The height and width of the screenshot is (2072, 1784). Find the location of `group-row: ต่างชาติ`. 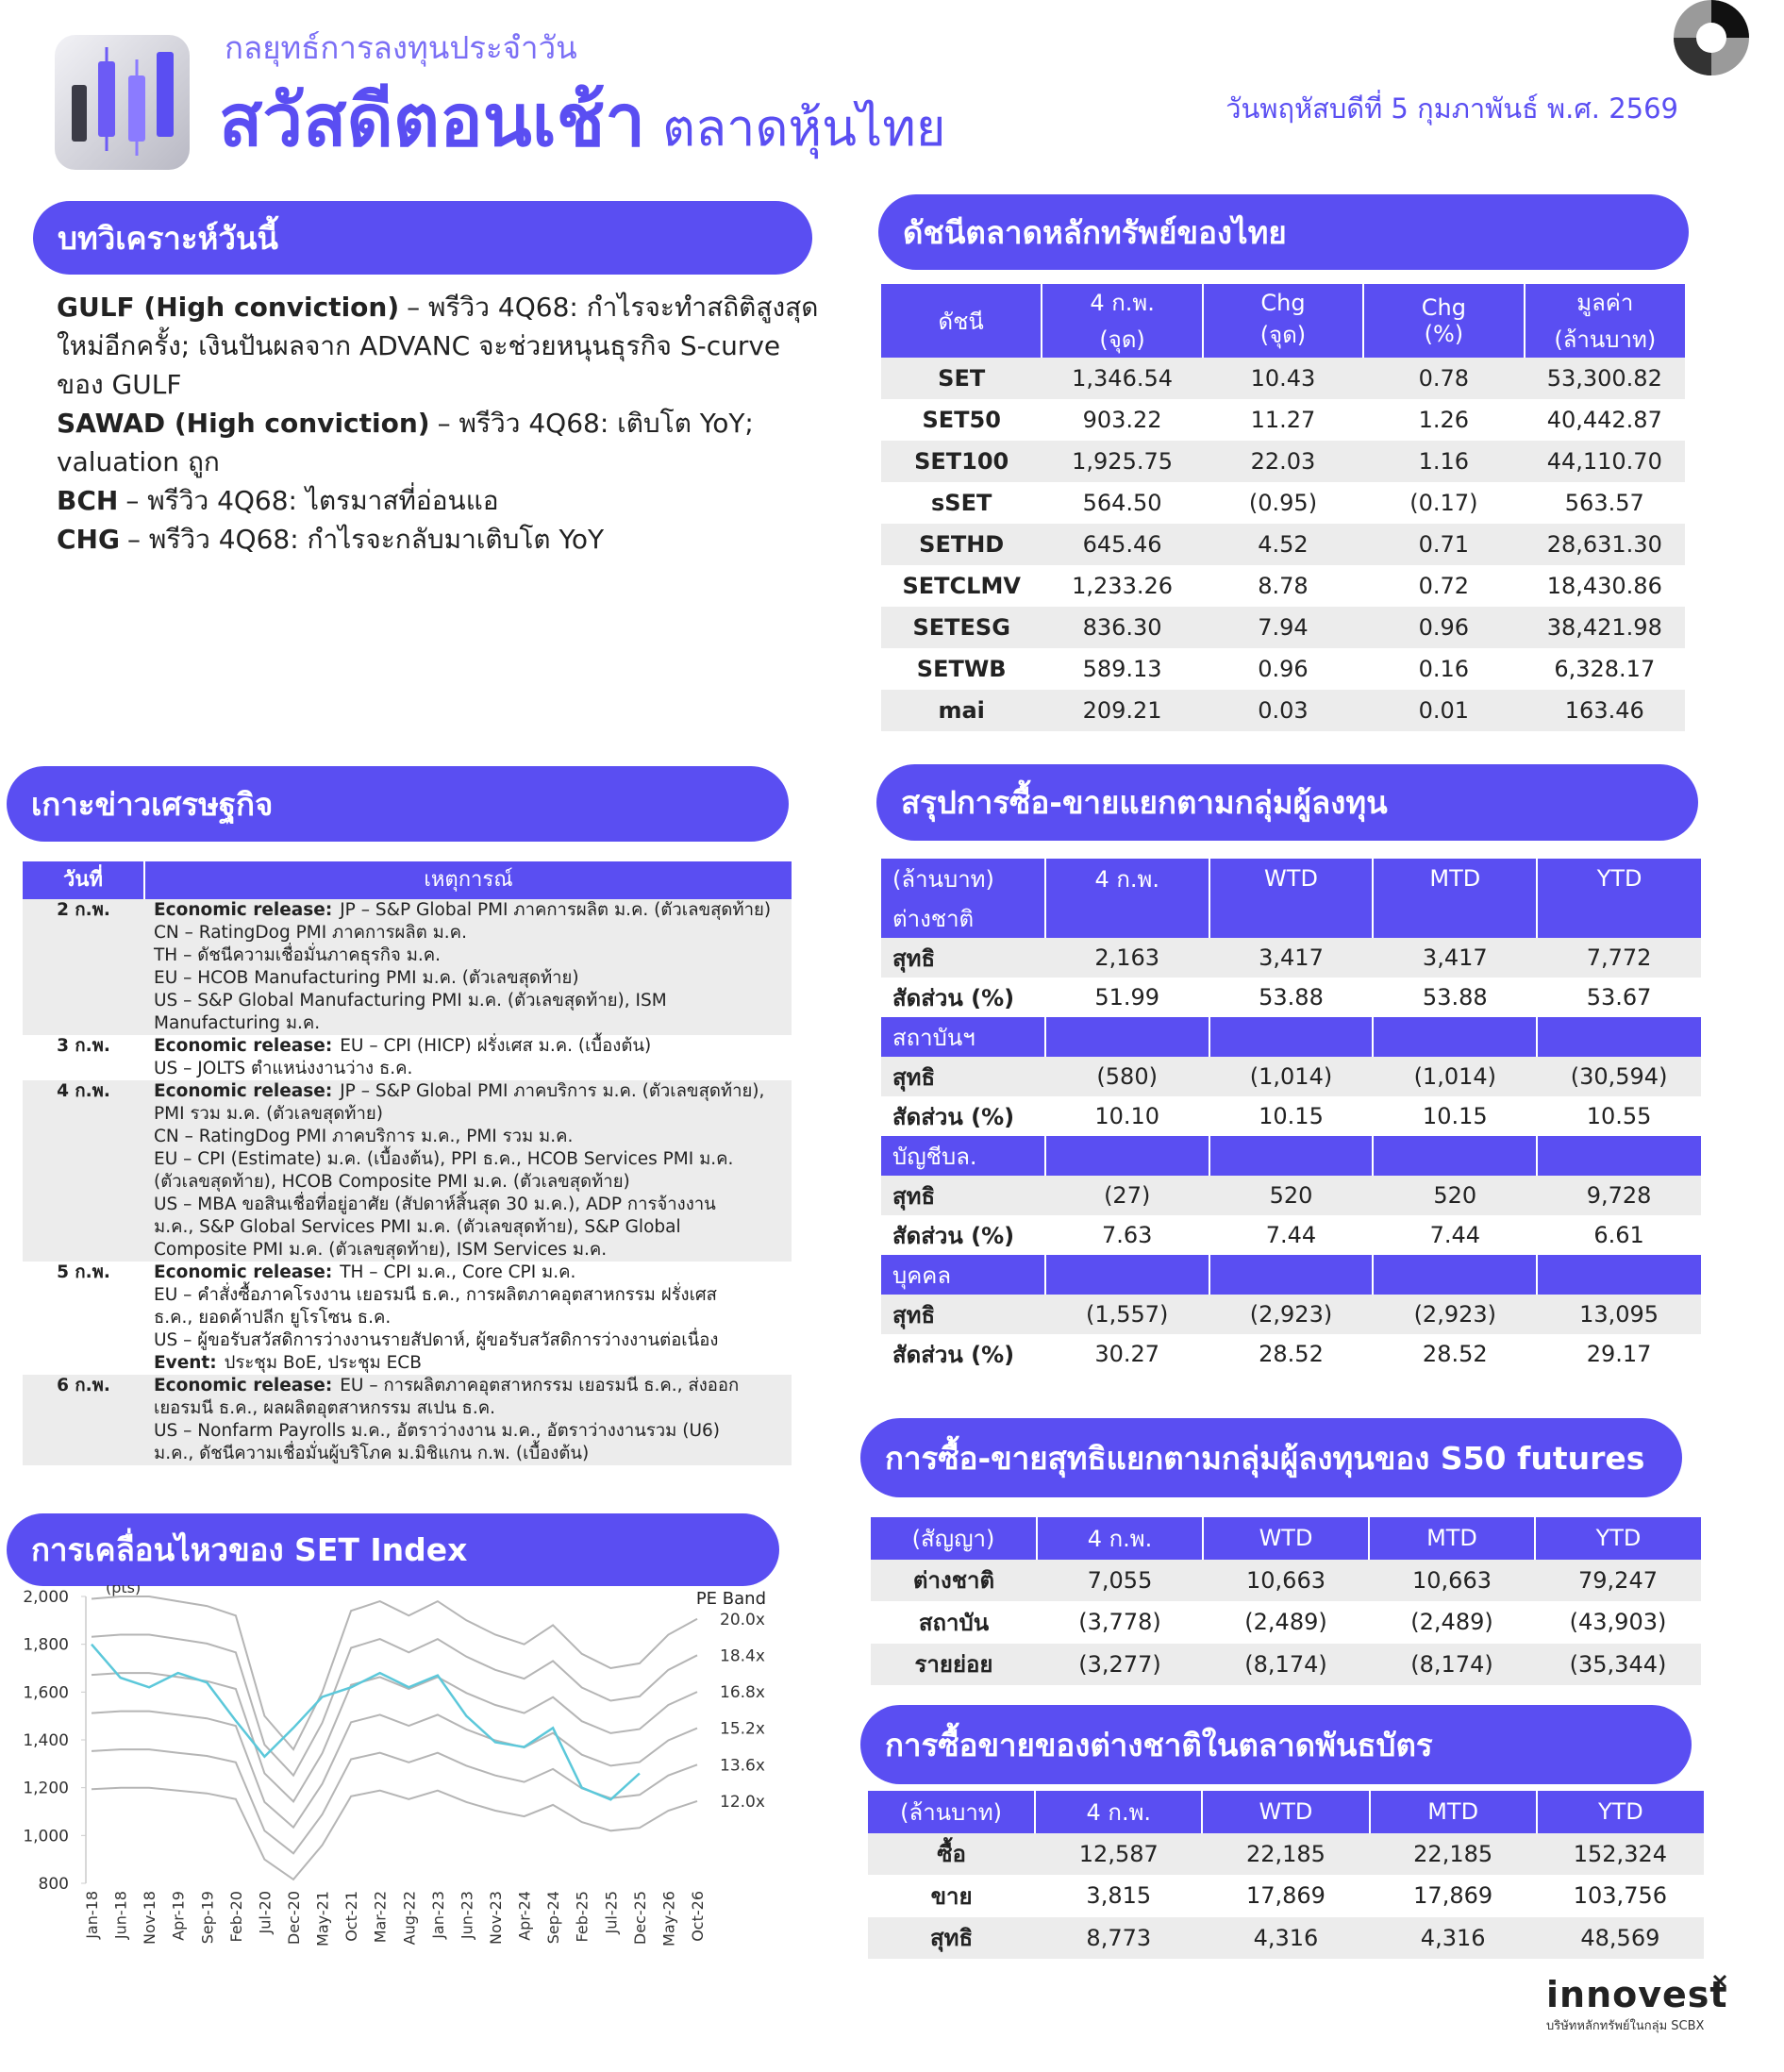

group-row: ต่างชาติ is located at coordinates (1291, 918).